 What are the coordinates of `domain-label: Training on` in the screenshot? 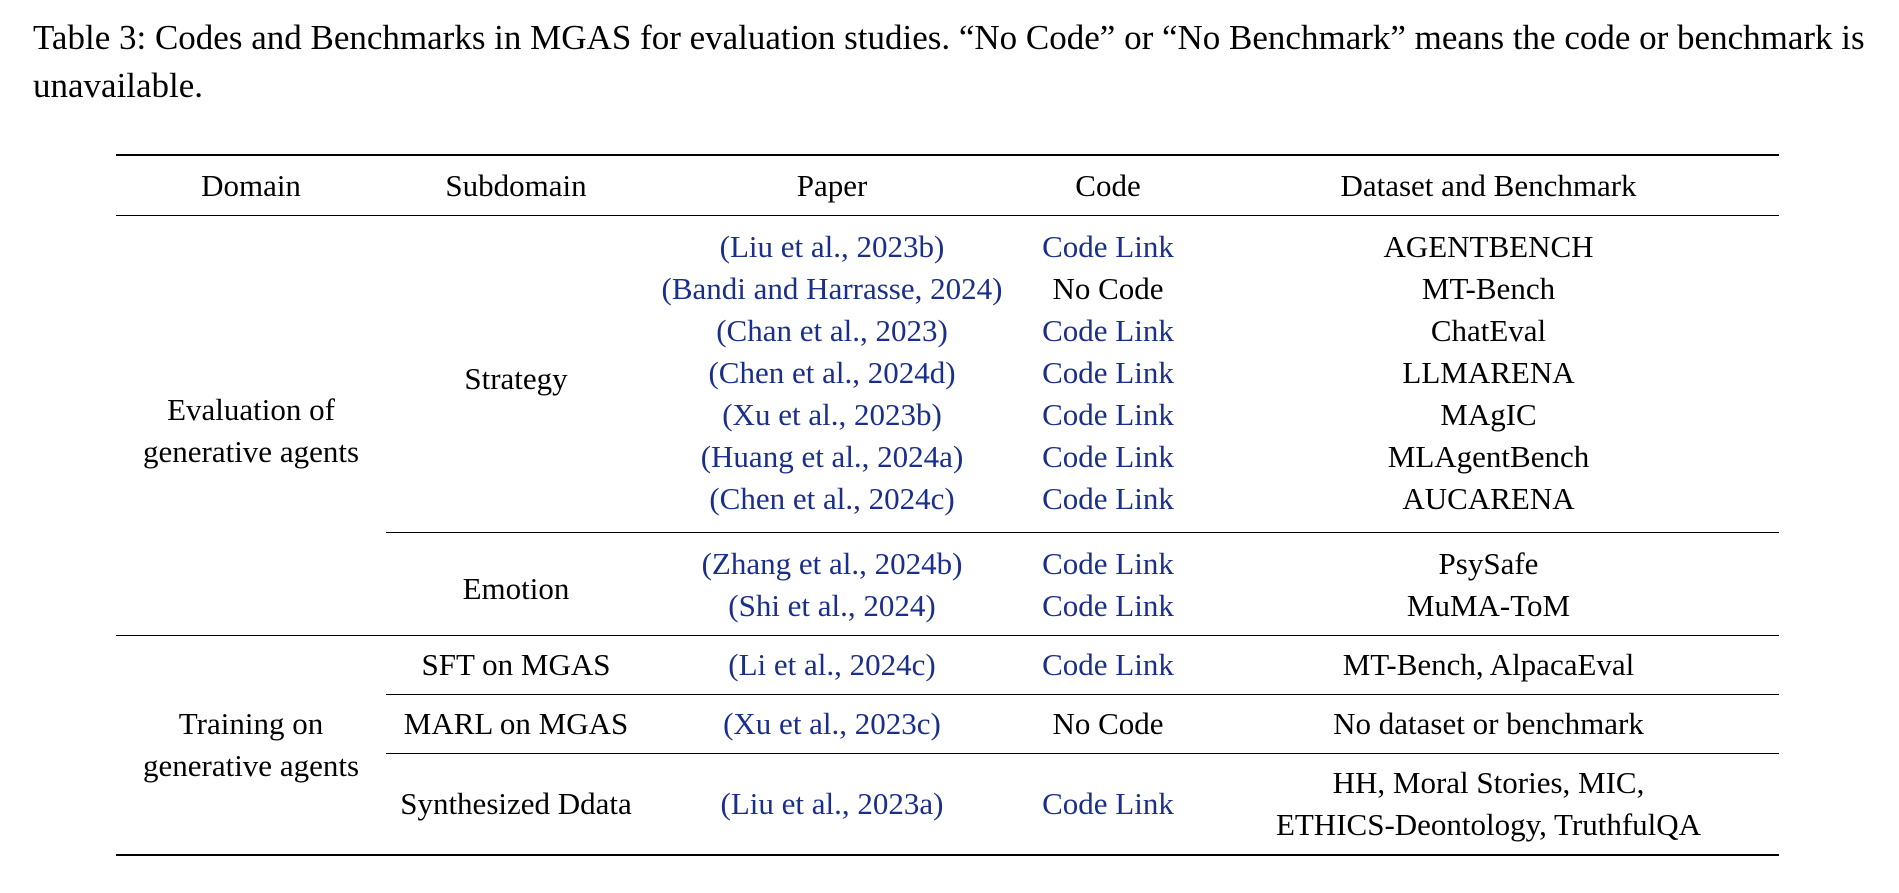 It's located at (251, 723).